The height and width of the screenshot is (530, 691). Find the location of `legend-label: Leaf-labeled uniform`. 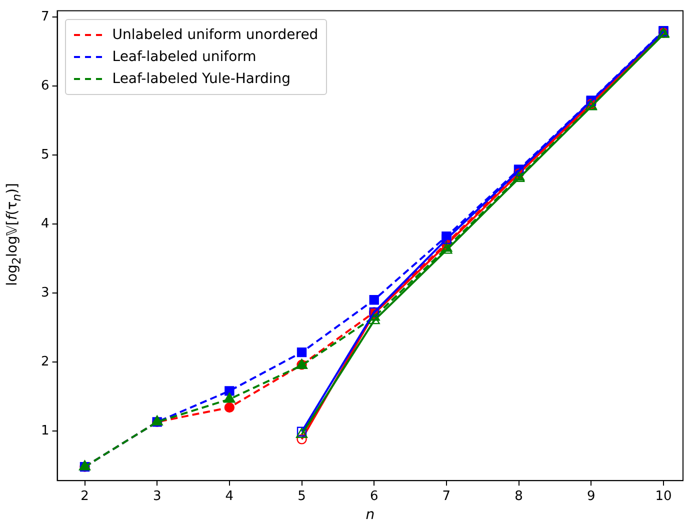

legend-label: Leaf-labeled uniform is located at coordinates (184, 56).